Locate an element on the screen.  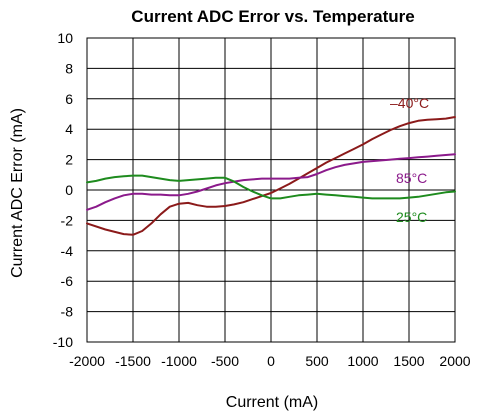
series-label-0: –40°C is located at coordinates (409, 103).